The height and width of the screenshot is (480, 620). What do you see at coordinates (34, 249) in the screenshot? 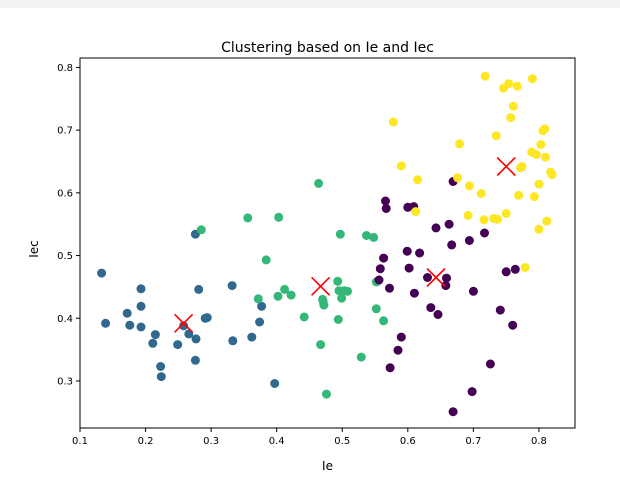
I see `y-axis-label: Iec` at bounding box center [34, 249].